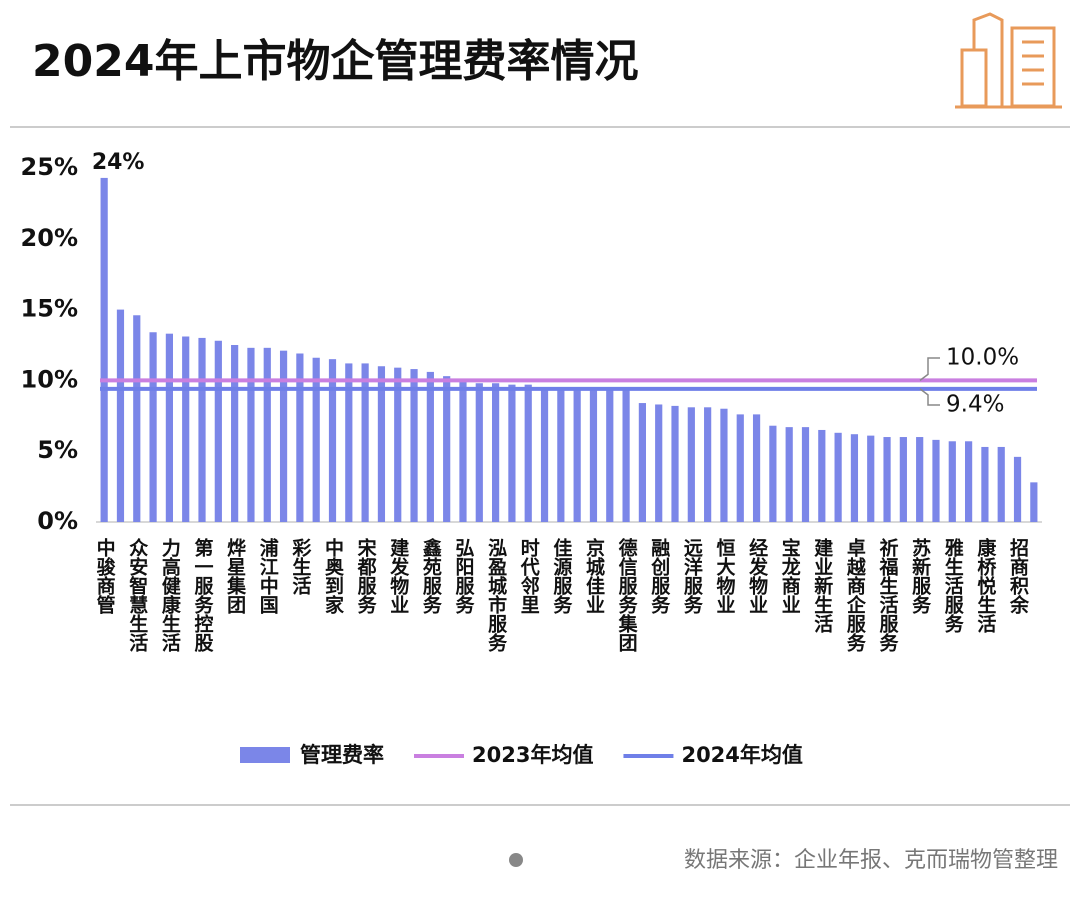  I want to click on x-tick-label: 中奥到家, so click(333, 575).